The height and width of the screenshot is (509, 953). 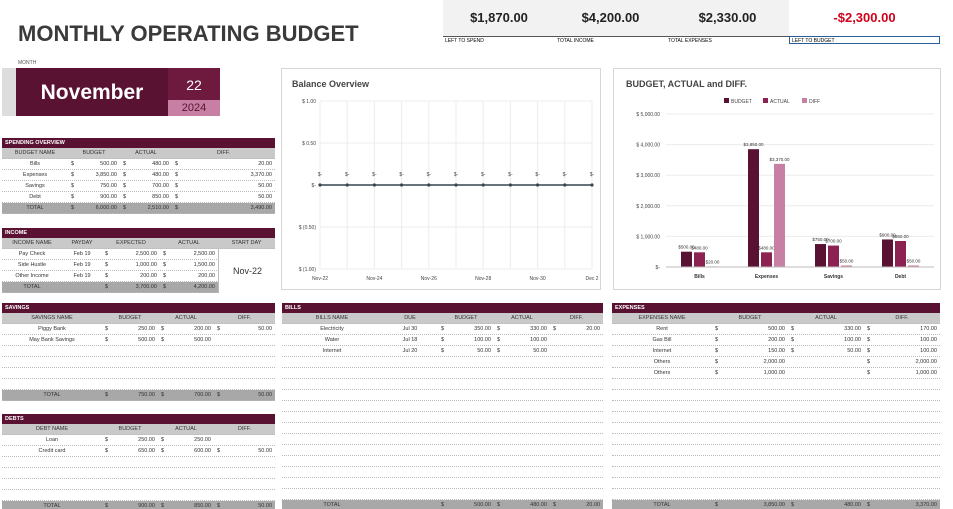 What do you see at coordinates (776, 351) in the screenshot?
I see `amount: 150.00` at bounding box center [776, 351].